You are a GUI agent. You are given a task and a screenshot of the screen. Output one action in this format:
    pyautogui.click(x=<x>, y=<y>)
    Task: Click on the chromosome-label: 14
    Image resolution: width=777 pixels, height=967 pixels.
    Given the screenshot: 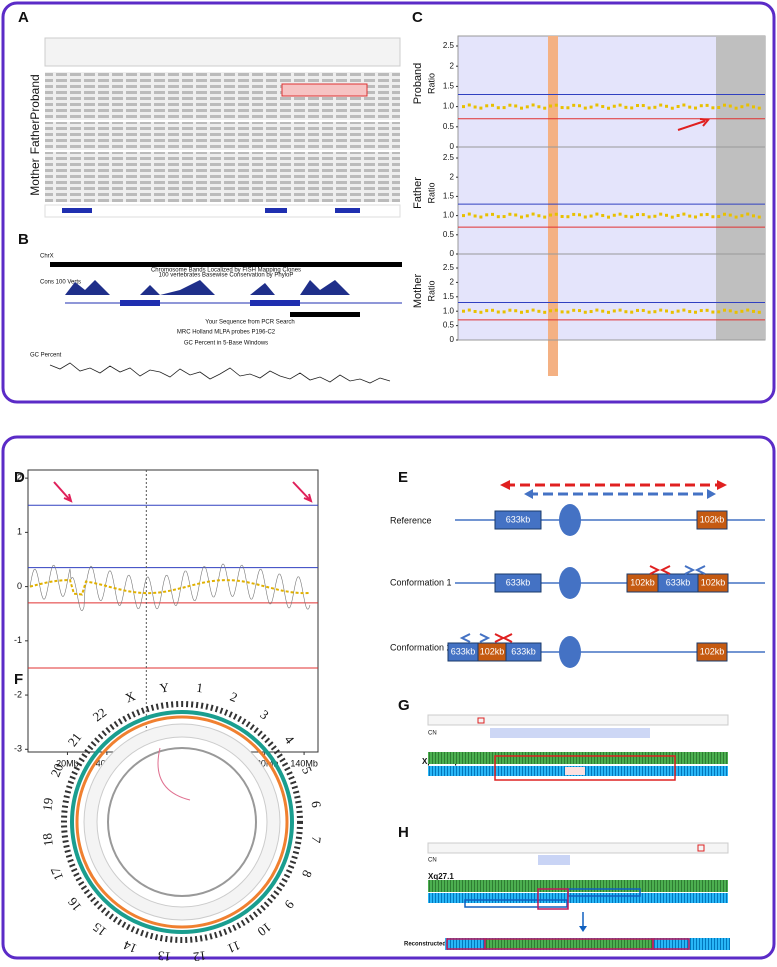 What is the action you would take?
    pyautogui.click(x=130, y=947)
    